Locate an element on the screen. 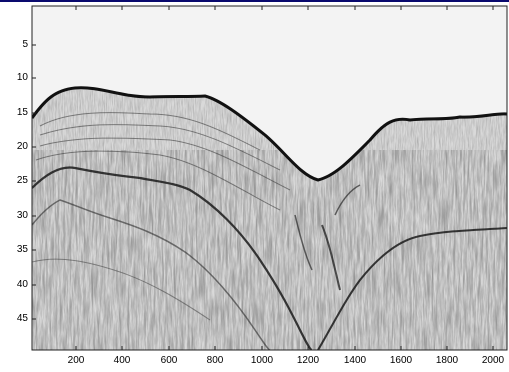  x-tick-label: 600 is located at coordinates (169, 360).